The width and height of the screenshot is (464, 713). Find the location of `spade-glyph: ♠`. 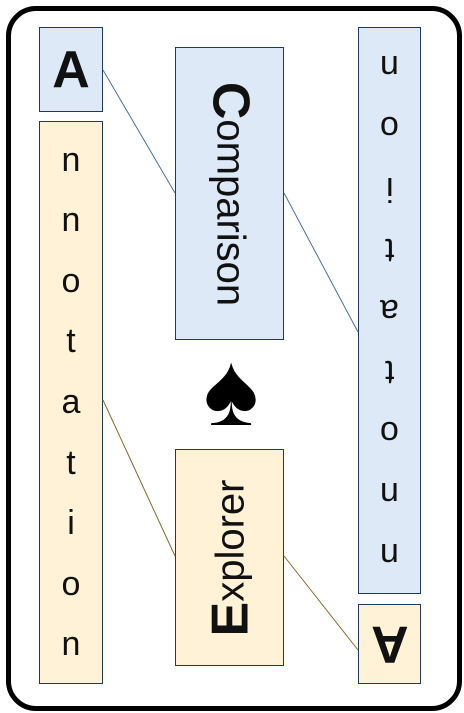

spade-glyph: ♠ is located at coordinates (231, 390).